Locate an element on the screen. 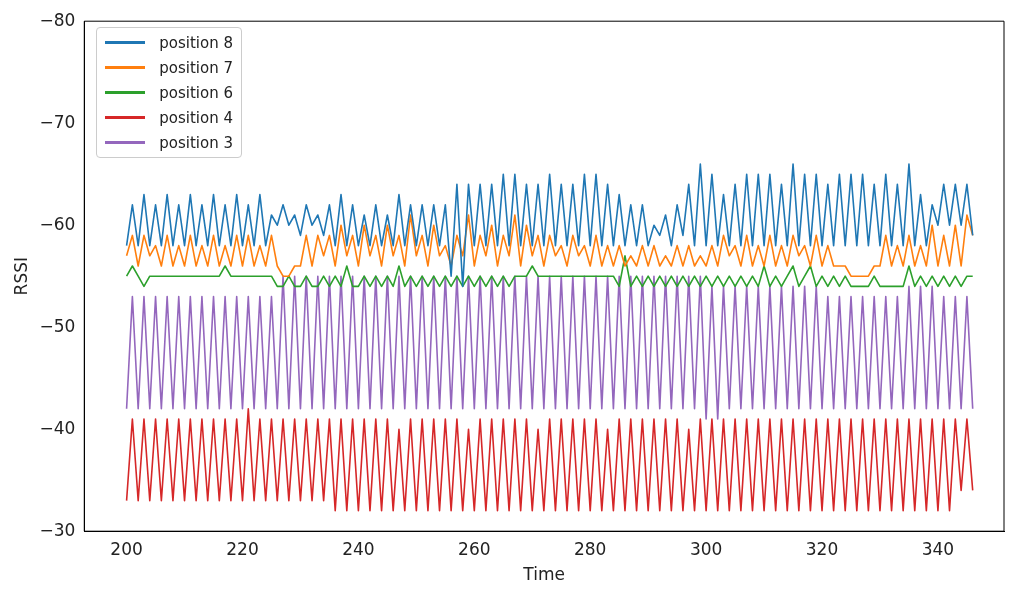  x-tick-label: 260 is located at coordinates (474, 548).